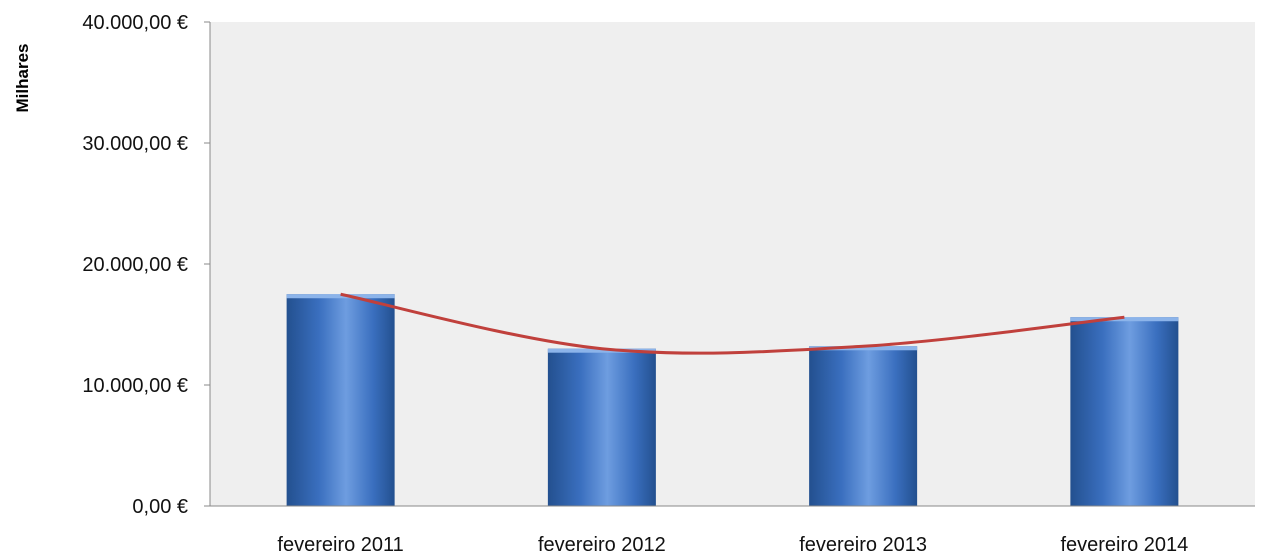  Describe the element at coordinates (22, 78) in the screenshot. I see `y-axis-title: Milhares` at that location.